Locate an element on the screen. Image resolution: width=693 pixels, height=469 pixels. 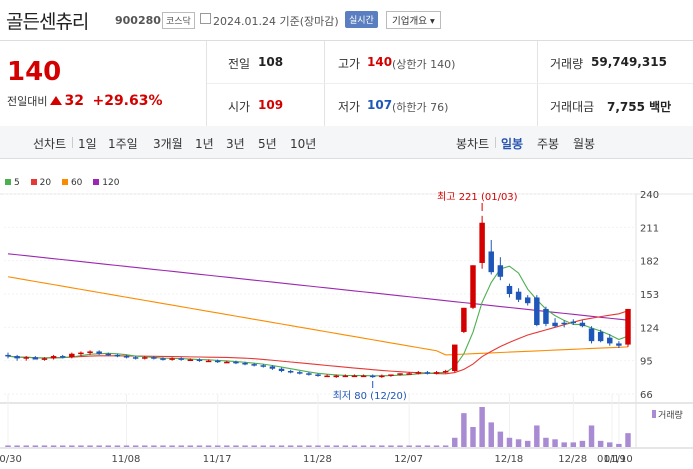
open-label: 시가 is located at coordinates (239, 107).